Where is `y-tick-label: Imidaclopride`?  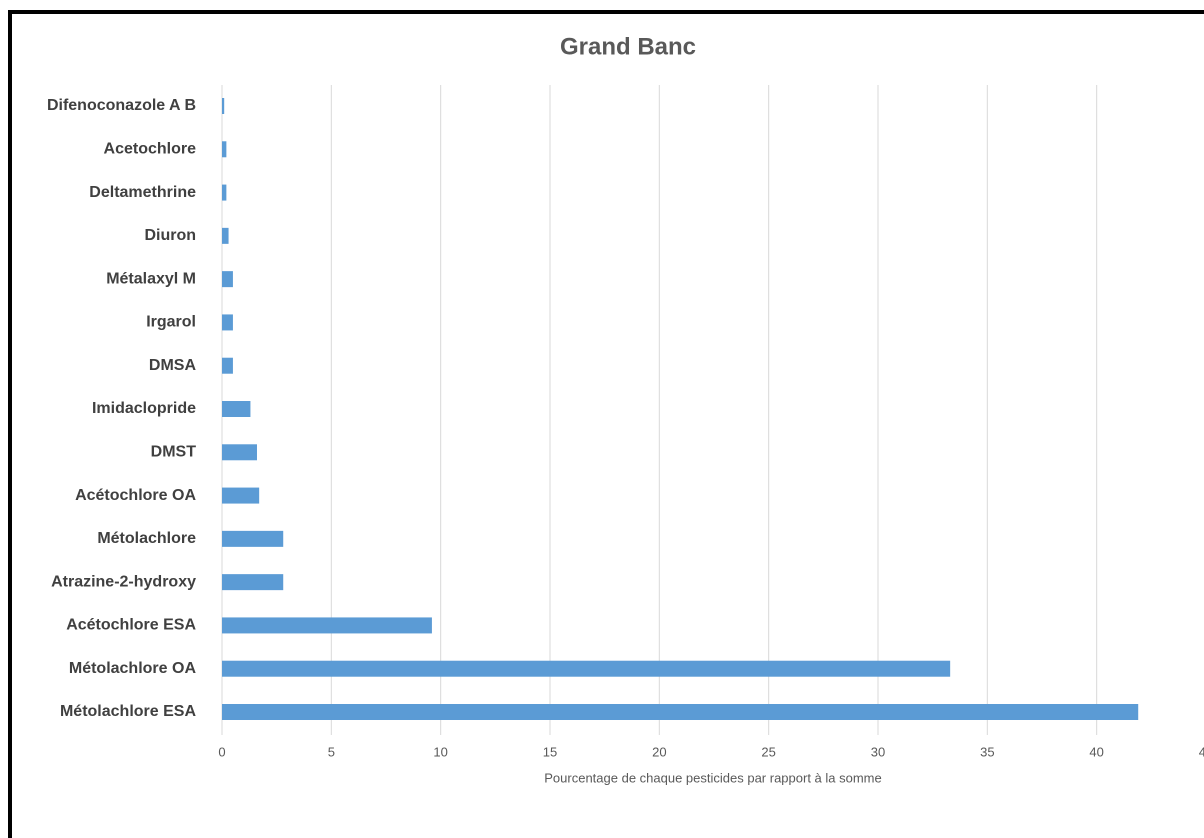
y-tick-label: Imidaclopride is located at coordinates (144, 408).